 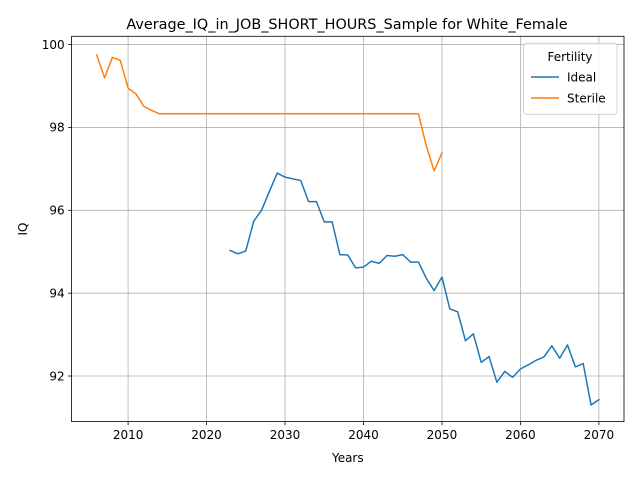 What do you see at coordinates (581, 77) in the screenshot?
I see `legend-label-ideal: Ideal` at bounding box center [581, 77].